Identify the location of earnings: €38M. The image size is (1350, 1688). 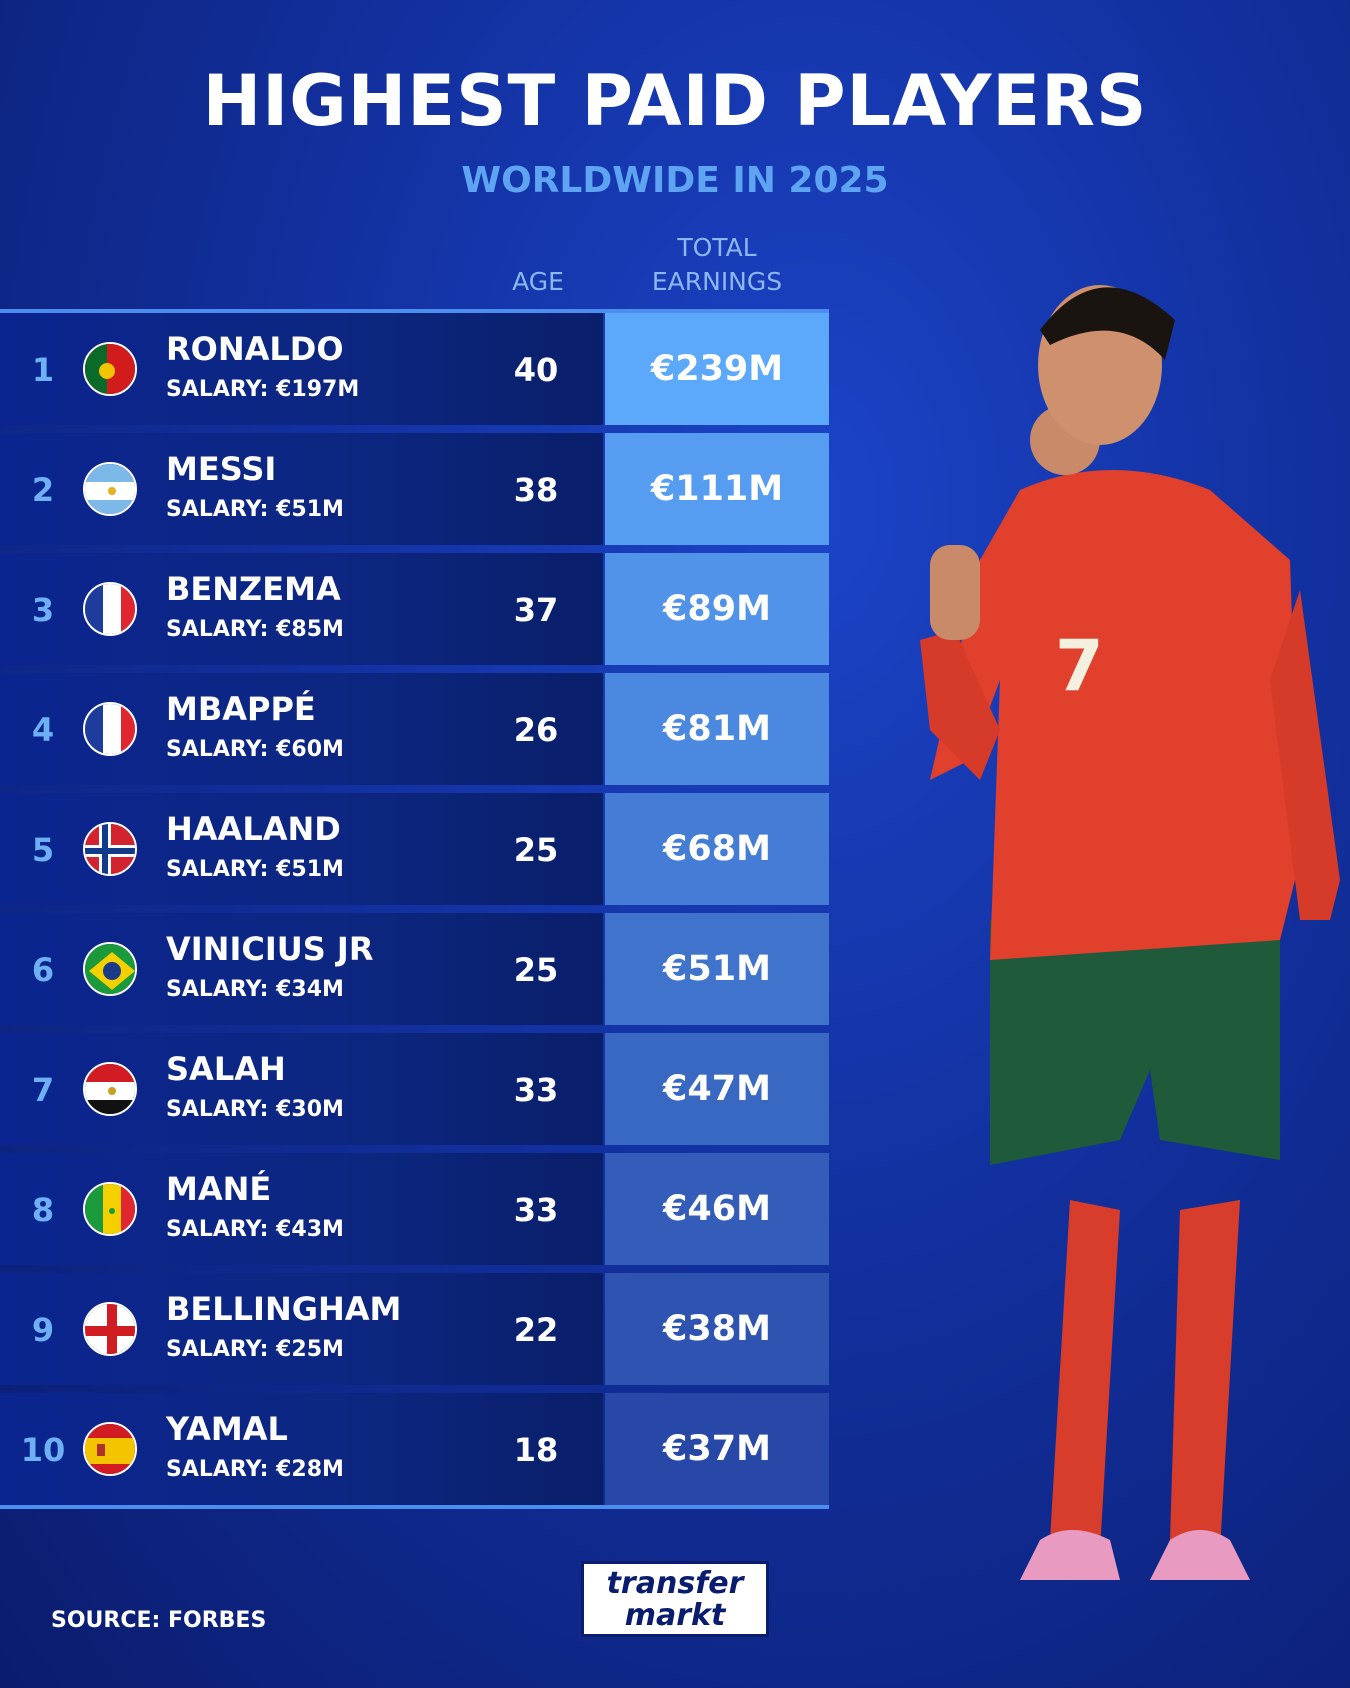
(717, 1329).